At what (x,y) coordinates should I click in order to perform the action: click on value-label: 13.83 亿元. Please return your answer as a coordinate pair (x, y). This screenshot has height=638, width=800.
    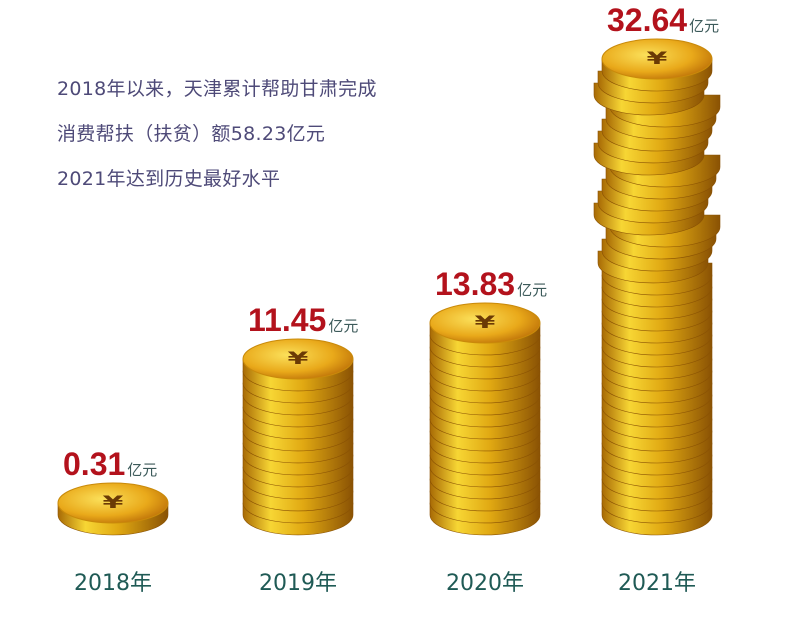
    Looking at the image, I should click on (491, 284).